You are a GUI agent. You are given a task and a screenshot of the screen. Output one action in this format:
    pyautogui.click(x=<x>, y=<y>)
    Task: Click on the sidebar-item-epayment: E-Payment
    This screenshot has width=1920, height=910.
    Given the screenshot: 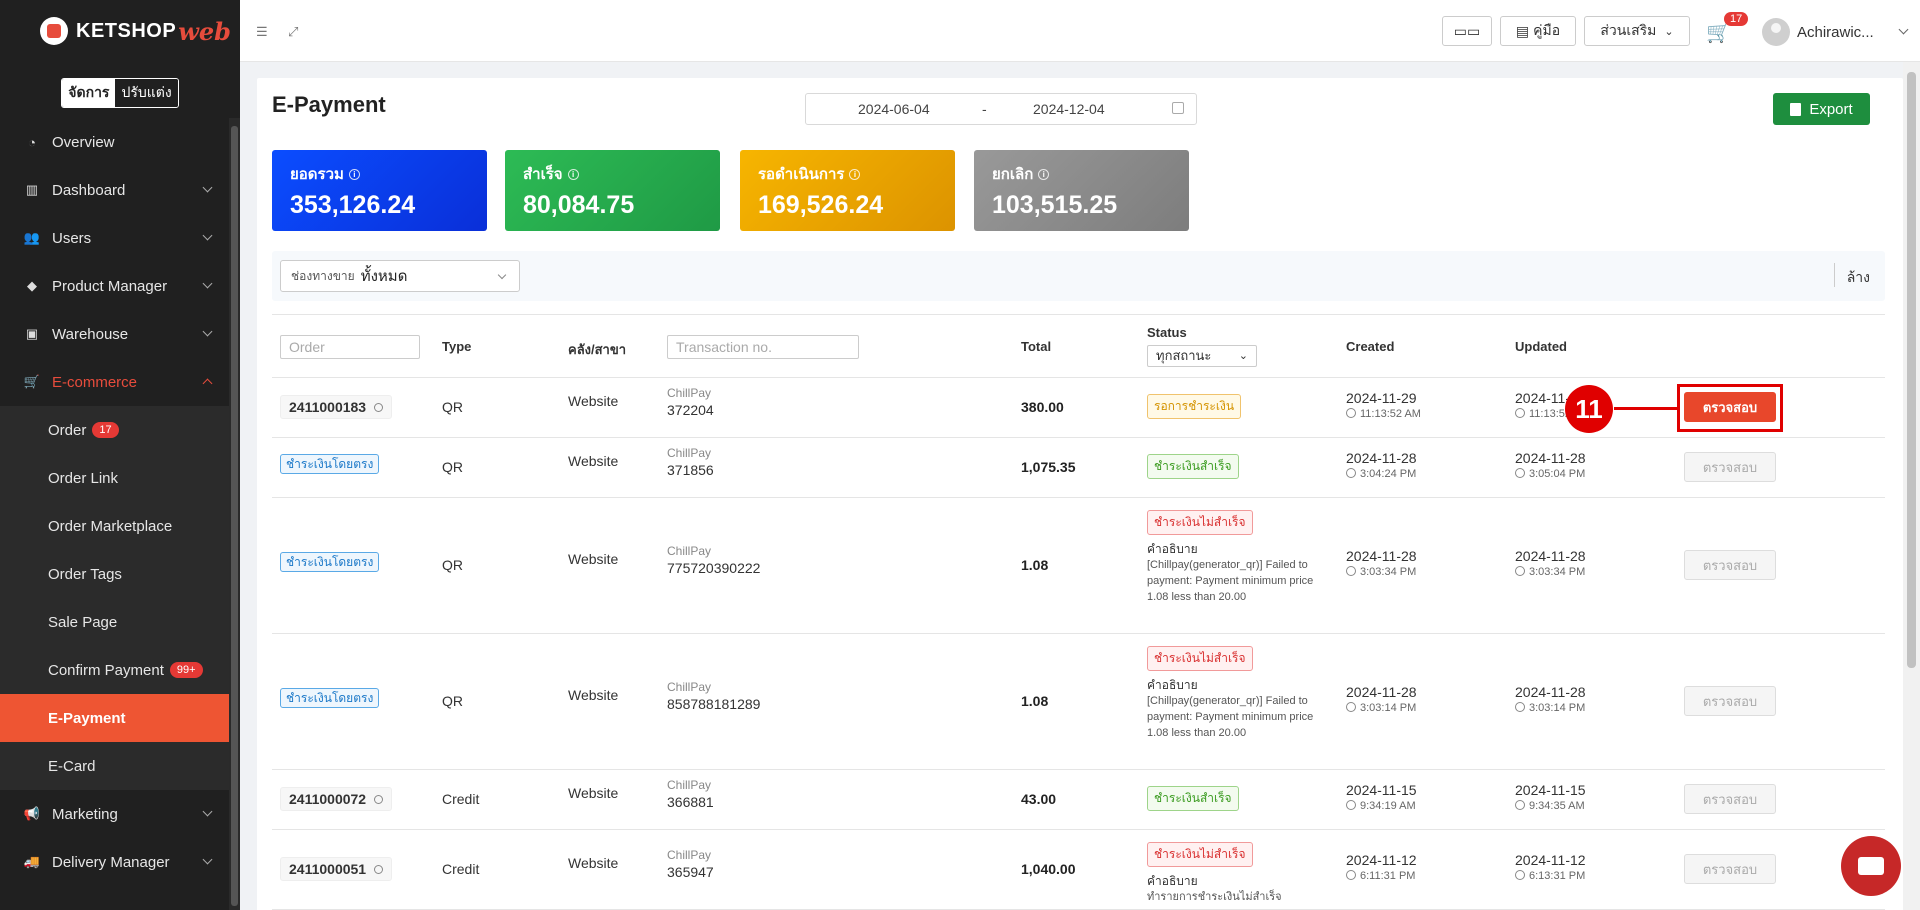 What is the action you would take?
    pyautogui.click(x=114, y=718)
    